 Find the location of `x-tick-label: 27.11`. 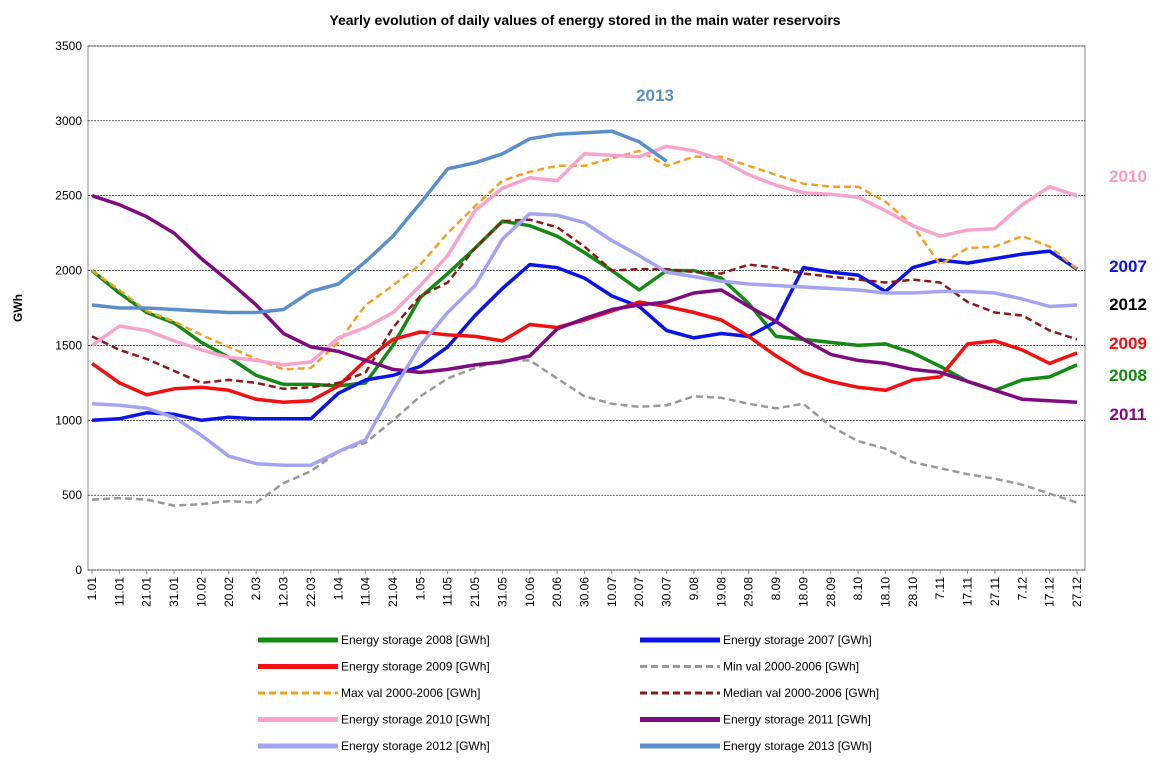

x-tick-label: 27.11 is located at coordinates (995, 591).